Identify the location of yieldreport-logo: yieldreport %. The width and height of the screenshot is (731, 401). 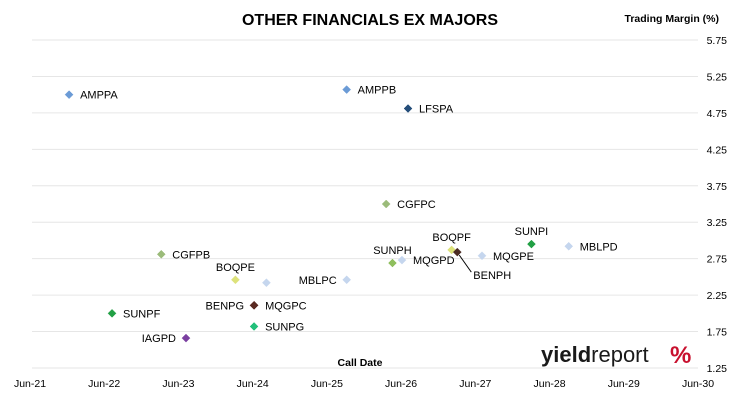
(616, 355).